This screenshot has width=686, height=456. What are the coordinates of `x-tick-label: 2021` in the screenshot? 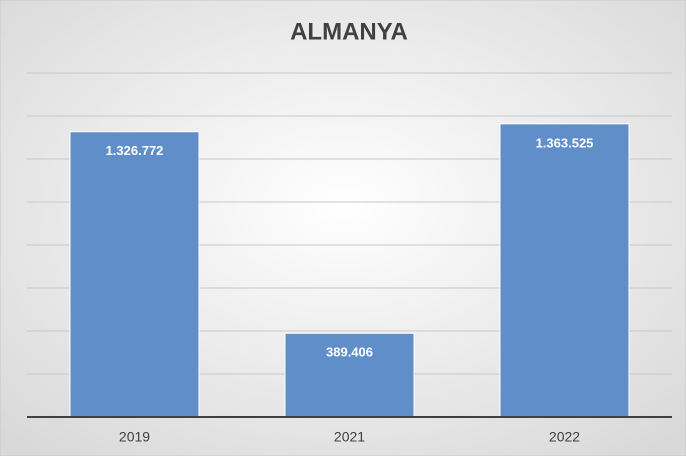 It's located at (349, 437).